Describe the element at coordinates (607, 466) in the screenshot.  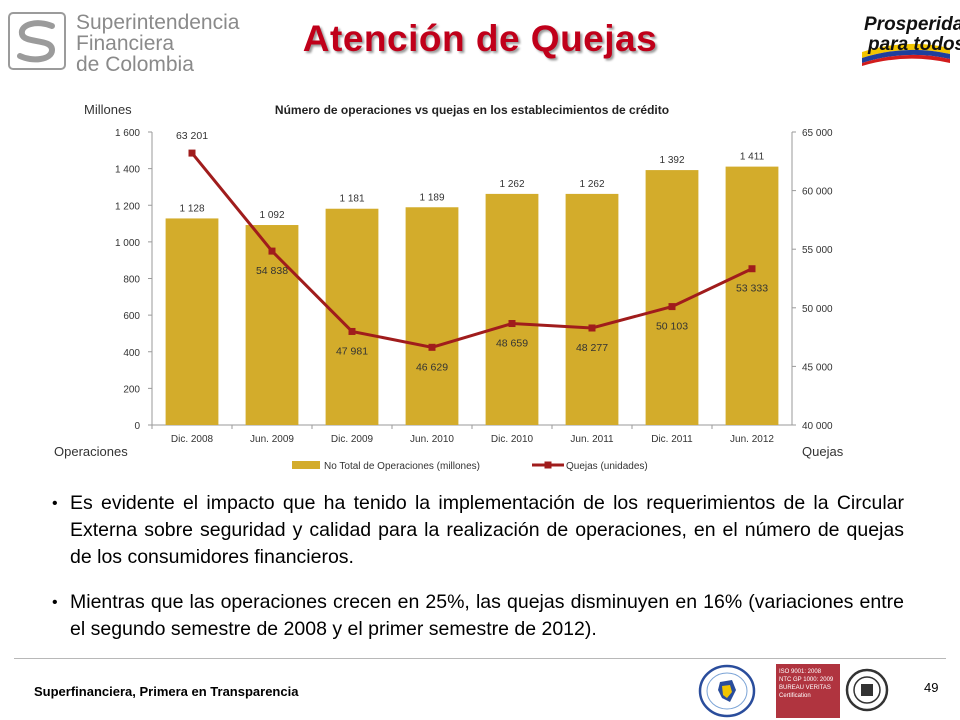
I see `legend-label-line: Quejas (unidades)` at that location.